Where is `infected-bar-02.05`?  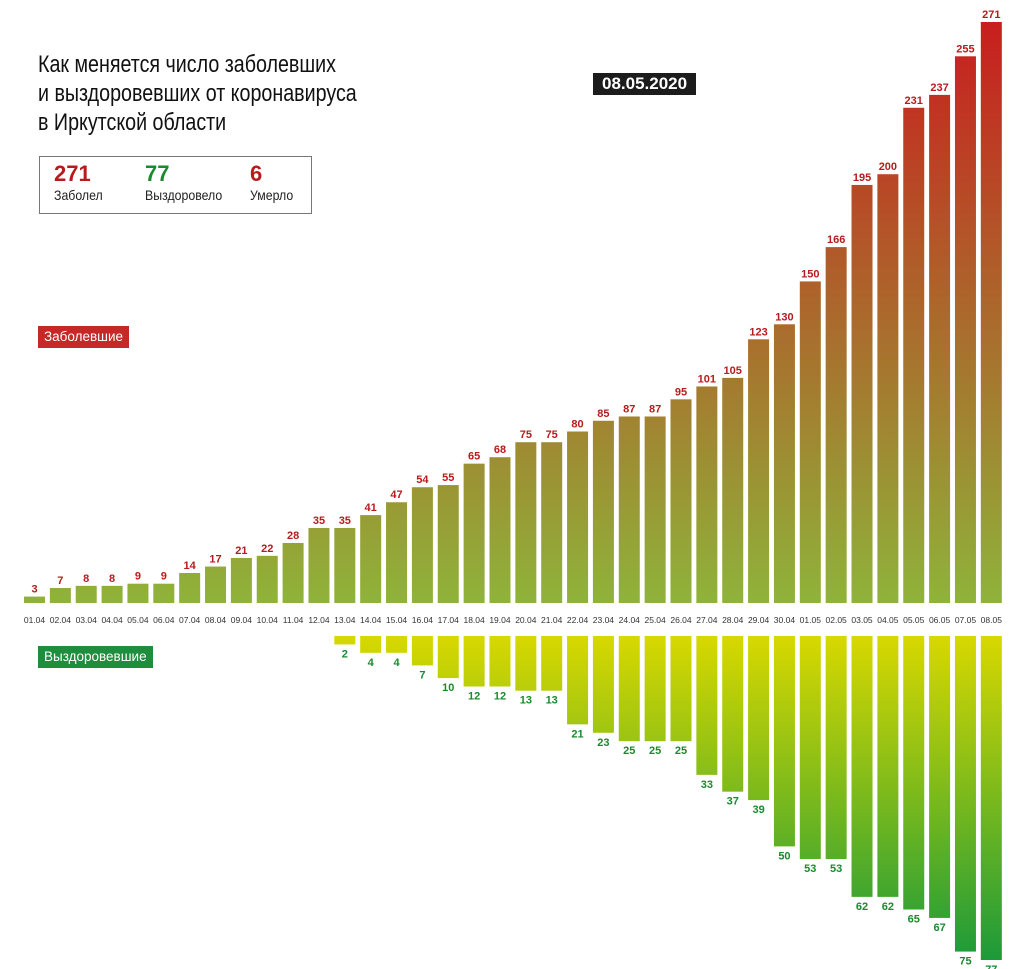
infected-bar-02.05 is located at coordinates (836, 425).